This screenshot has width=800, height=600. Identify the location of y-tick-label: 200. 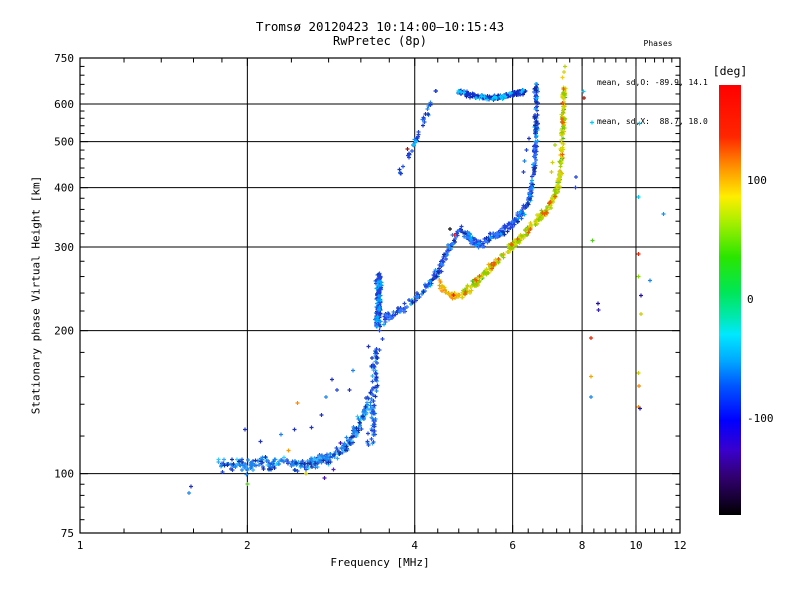
(64, 331).